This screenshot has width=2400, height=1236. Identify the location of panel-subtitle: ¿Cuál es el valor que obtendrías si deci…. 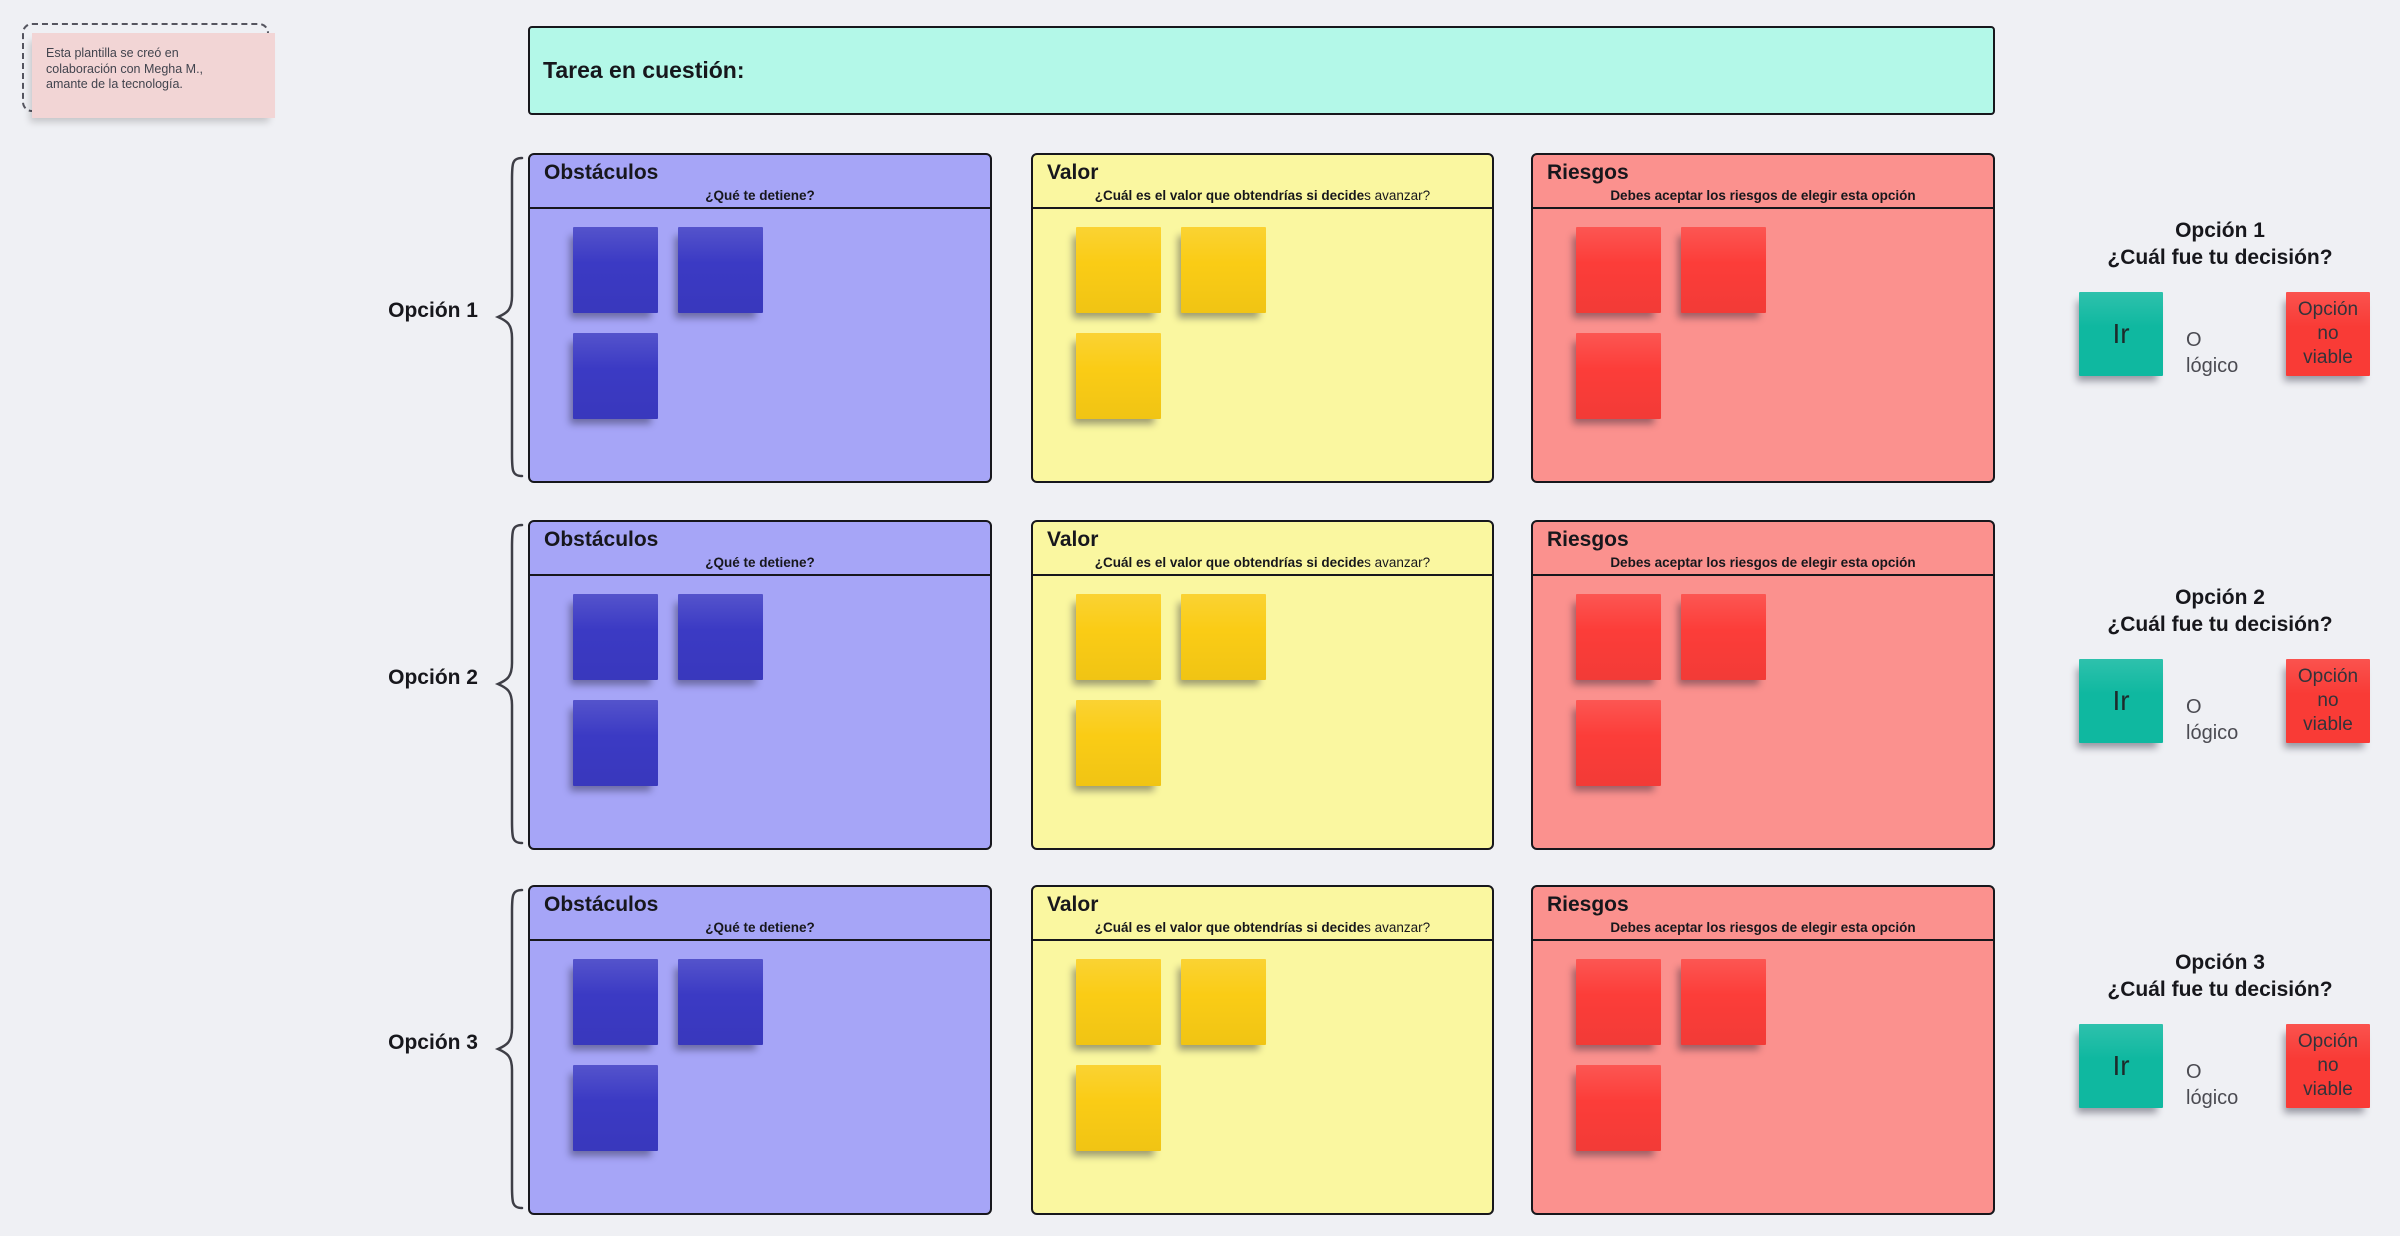
(1262, 195).